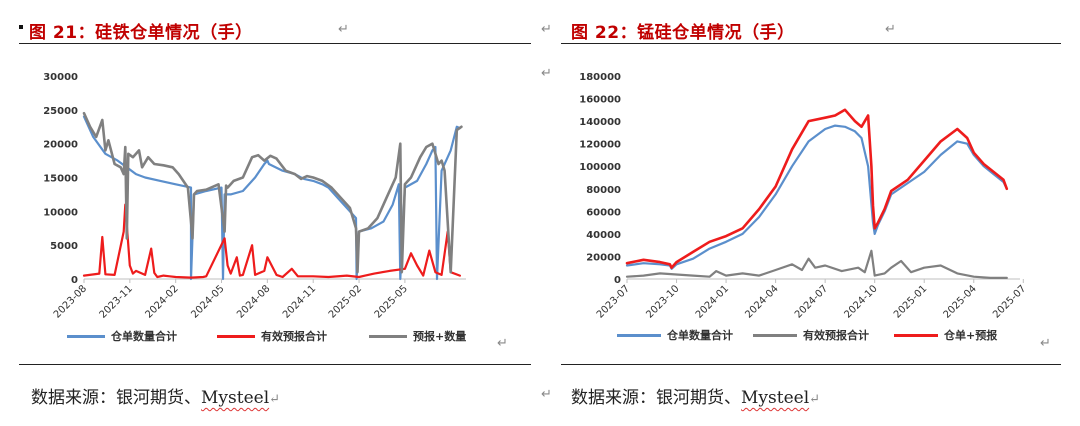 This screenshot has height=426, width=1080. I want to click on x-tick-label: 2024-07, so click(811, 301).